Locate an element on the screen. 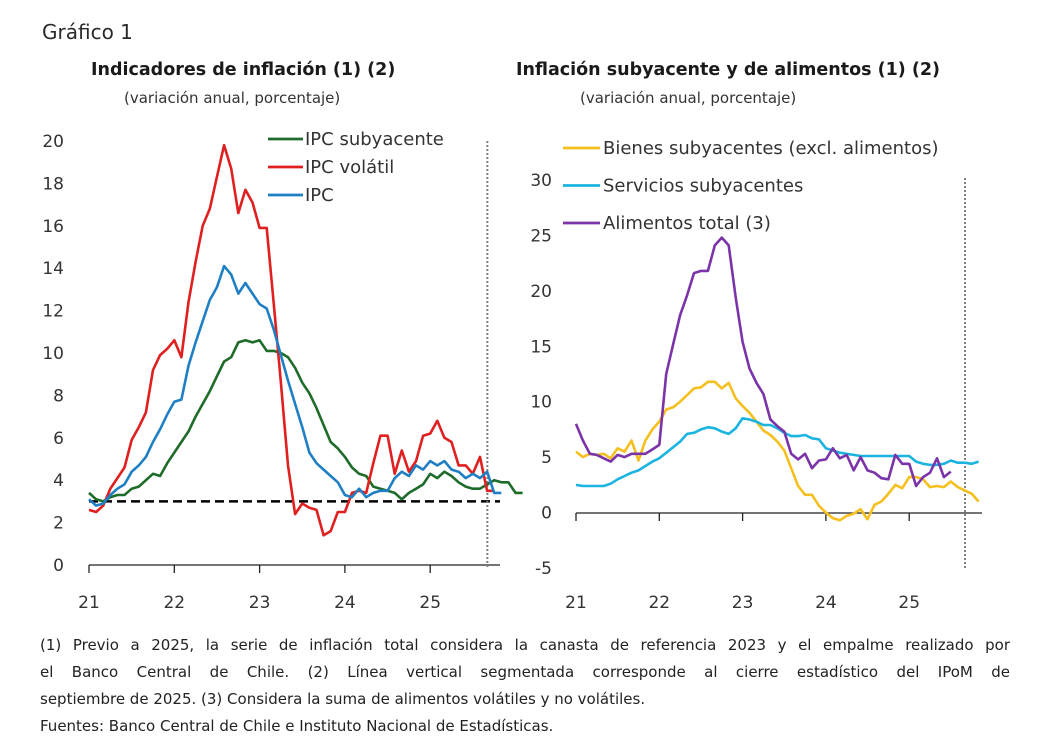 The height and width of the screenshot is (752, 1056). legend-label: IPC subyacente is located at coordinates (374, 139).